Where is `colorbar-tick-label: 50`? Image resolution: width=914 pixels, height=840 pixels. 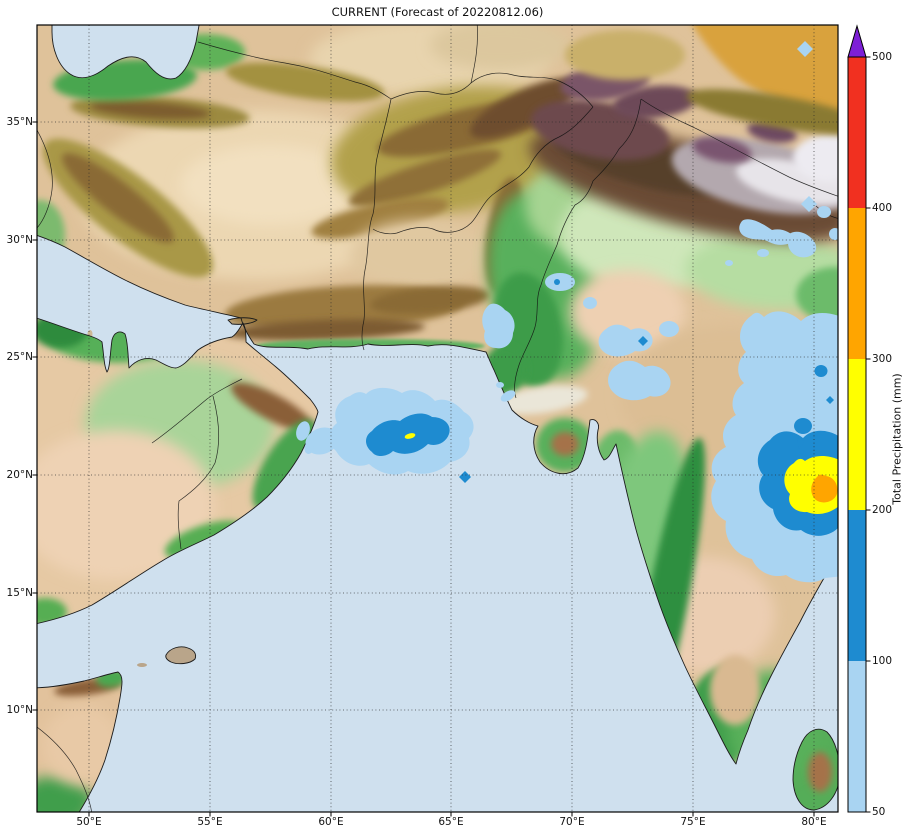 colorbar-tick-label: 50 is located at coordinates (879, 812).